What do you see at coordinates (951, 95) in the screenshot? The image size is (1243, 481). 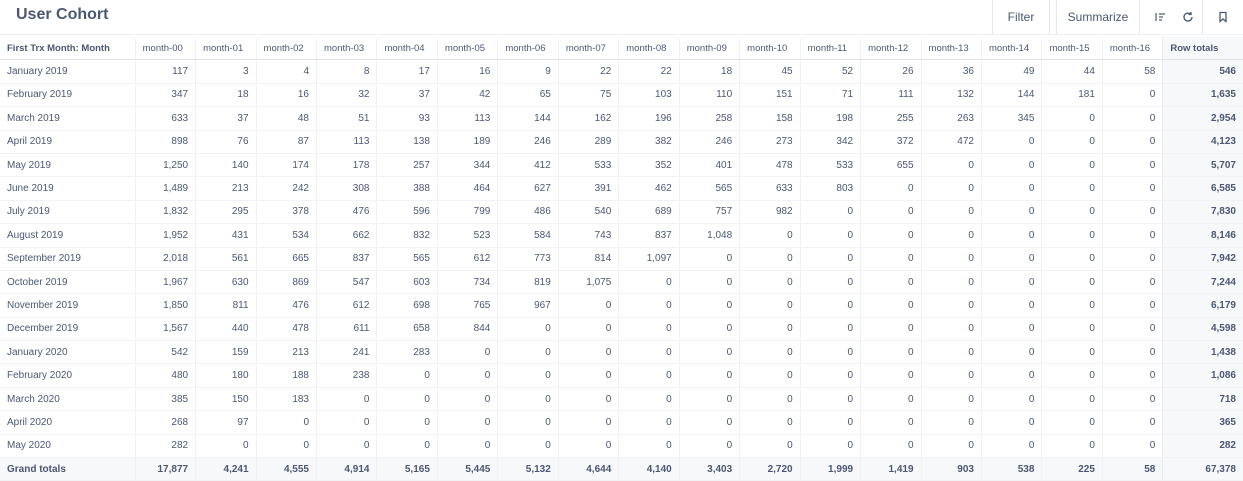 I see `table-cell: 132` at bounding box center [951, 95].